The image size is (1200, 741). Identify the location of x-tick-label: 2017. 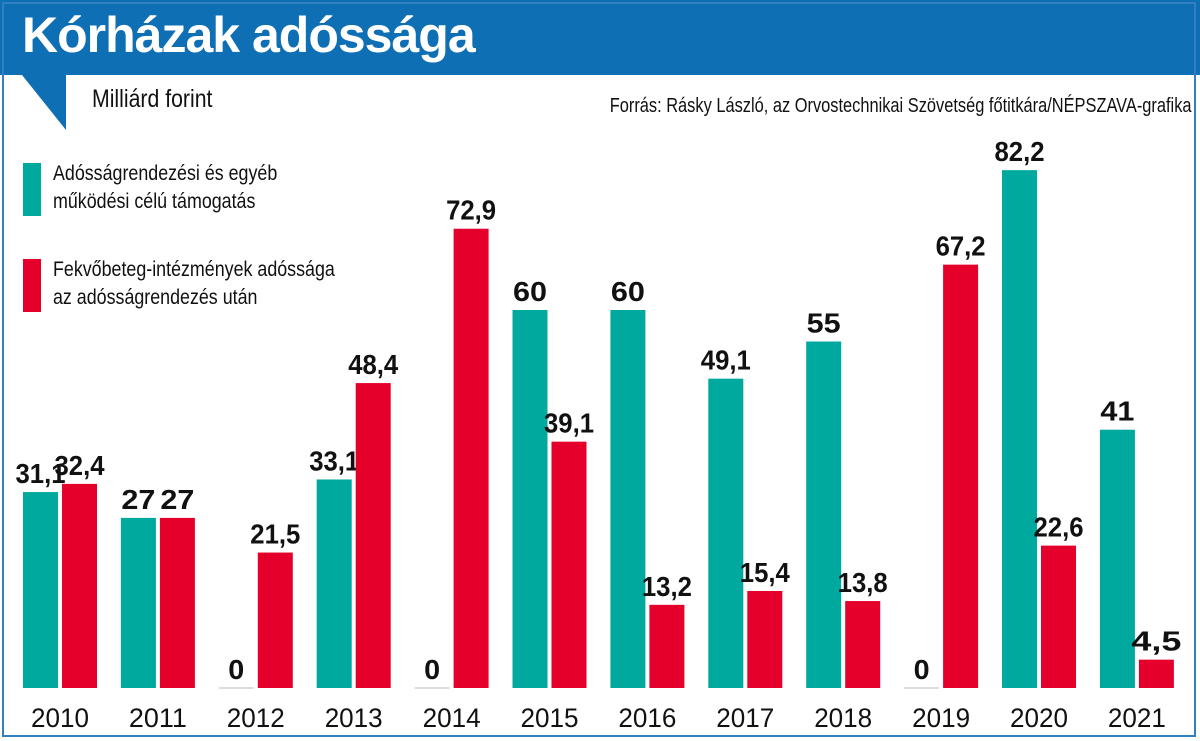
(745, 718).